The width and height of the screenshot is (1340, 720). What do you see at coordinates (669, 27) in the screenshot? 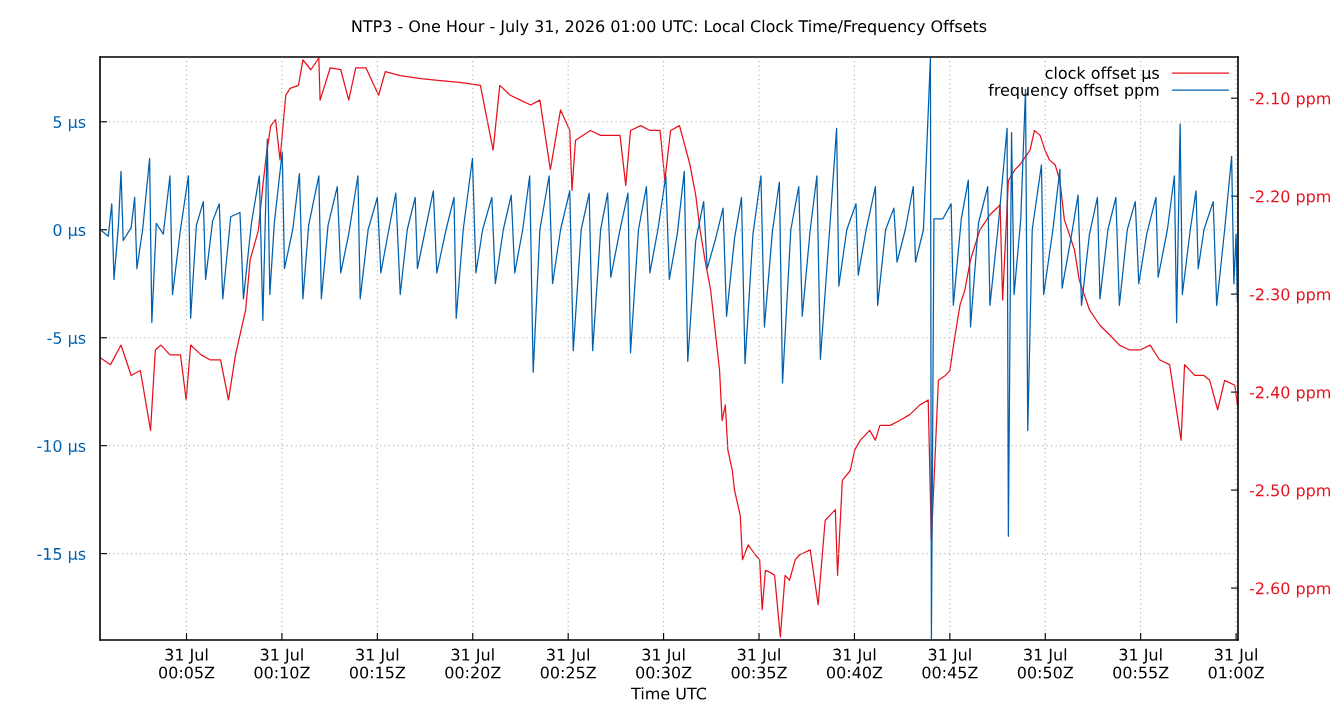
I see `chart-title: NTP3 - One Hour - July 31, 2026 01:00 UTC: Local Clock Time/Frequency Offsets` at bounding box center [669, 27].